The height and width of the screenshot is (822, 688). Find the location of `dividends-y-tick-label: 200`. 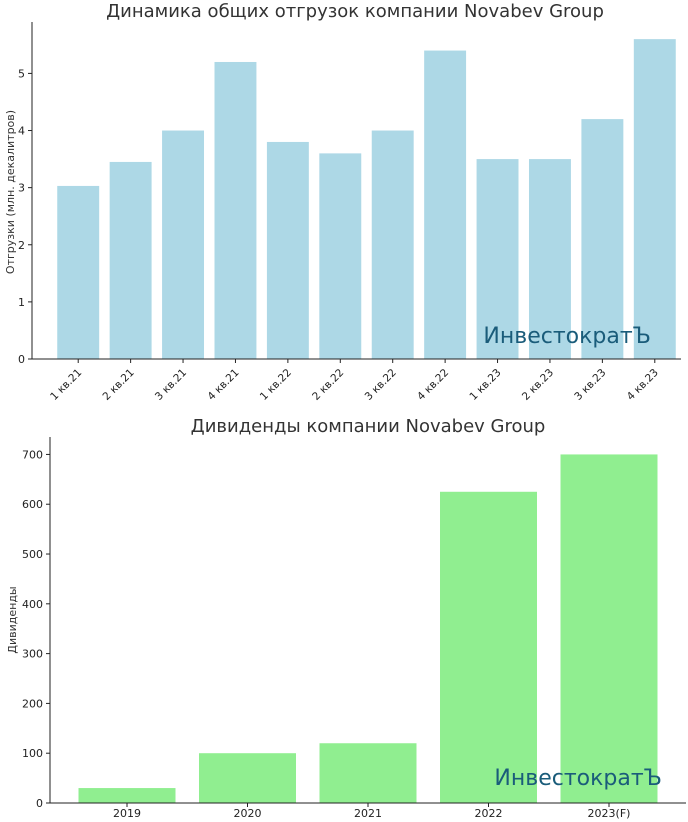

dividends-y-tick-label: 200 is located at coordinates (32, 703).